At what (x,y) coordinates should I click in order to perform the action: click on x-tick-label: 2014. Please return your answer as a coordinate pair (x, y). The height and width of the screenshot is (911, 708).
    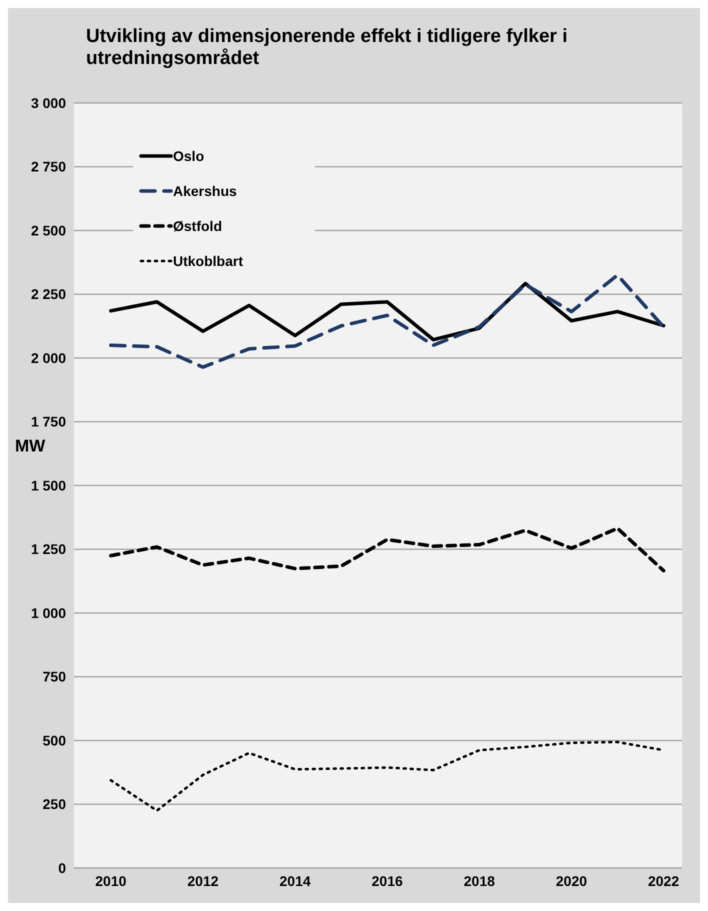
    Looking at the image, I should click on (295, 880).